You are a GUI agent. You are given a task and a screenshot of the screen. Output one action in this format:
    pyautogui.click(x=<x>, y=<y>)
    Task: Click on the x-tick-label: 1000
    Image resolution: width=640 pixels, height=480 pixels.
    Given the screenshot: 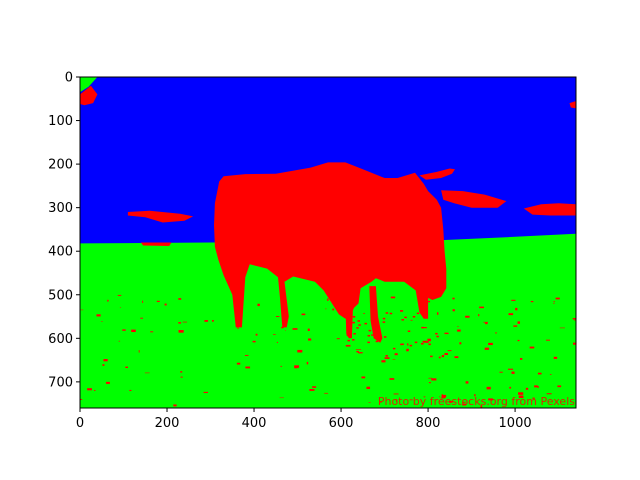 What is the action you would take?
    pyautogui.click(x=515, y=423)
    